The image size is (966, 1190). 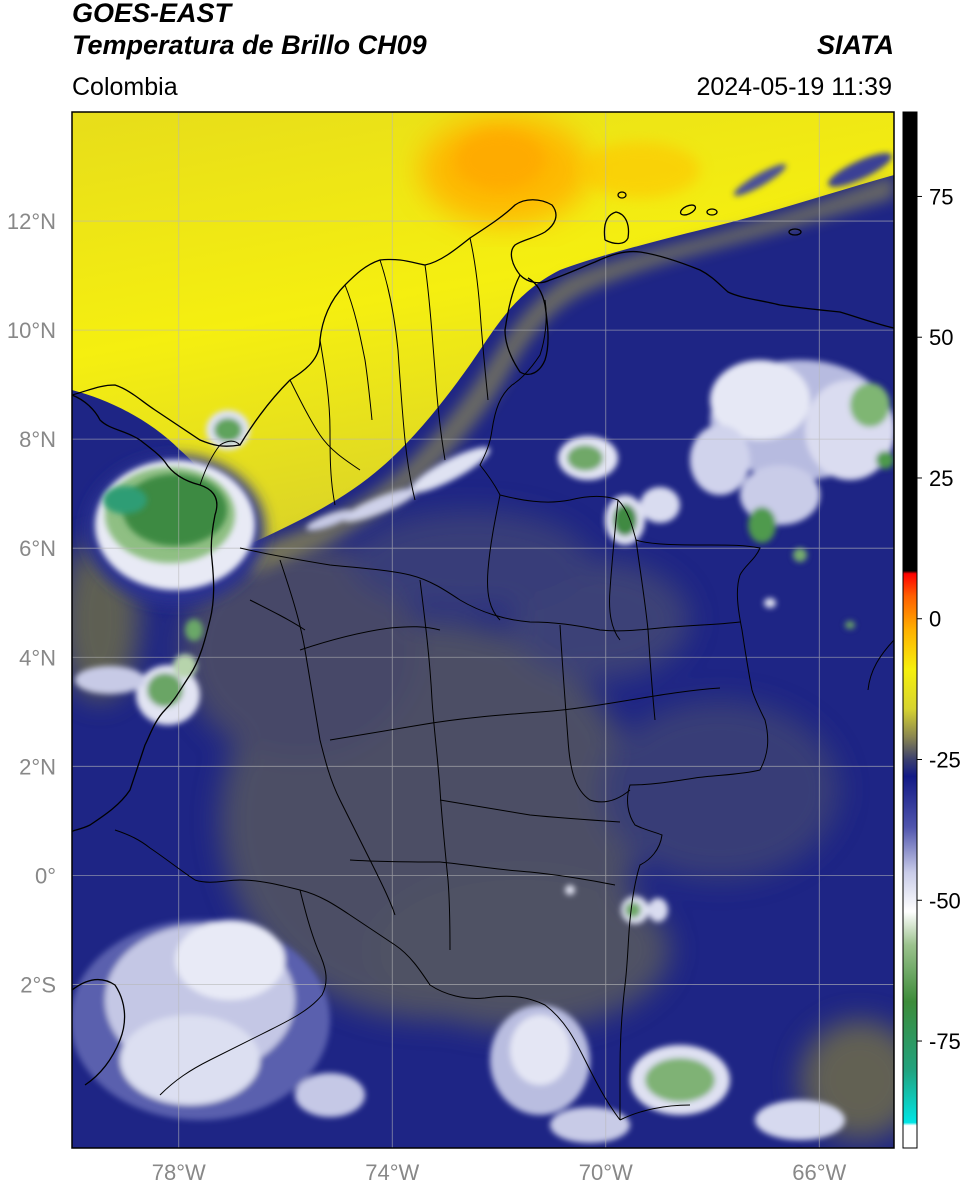 What do you see at coordinates (37, 766) in the screenshot?
I see `lat-tick-label: 2°N` at bounding box center [37, 766].